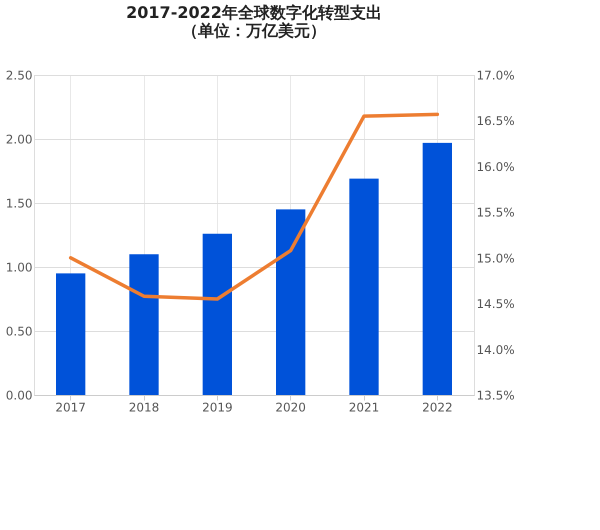  I want to click on text: （单位：万亿美元）, so click(254, 30).